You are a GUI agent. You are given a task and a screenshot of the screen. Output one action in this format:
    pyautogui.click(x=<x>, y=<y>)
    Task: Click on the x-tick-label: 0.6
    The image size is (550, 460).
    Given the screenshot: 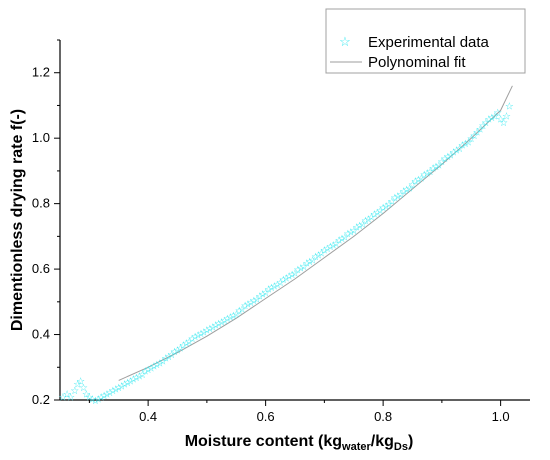 What is the action you would take?
    pyautogui.click(x=266, y=416)
    